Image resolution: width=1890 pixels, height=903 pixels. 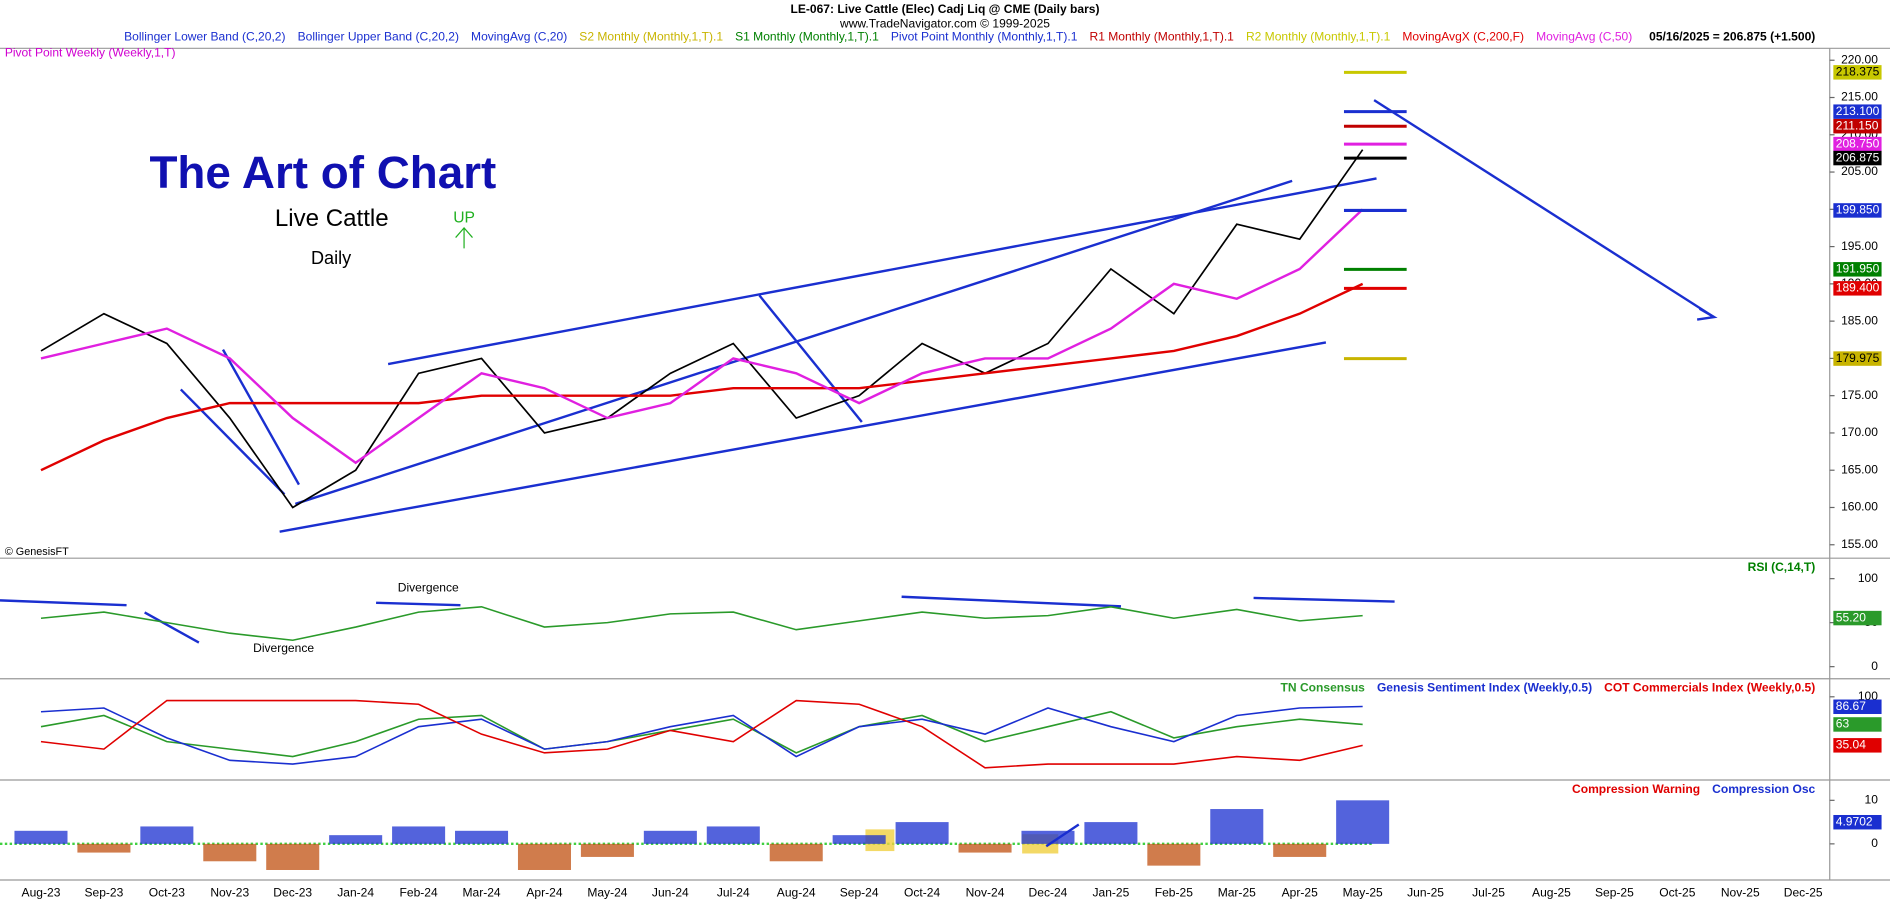 I want to click on legend-entry: Pivot Point Weekly (Weekly,1,T), so click(x=90, y=52).